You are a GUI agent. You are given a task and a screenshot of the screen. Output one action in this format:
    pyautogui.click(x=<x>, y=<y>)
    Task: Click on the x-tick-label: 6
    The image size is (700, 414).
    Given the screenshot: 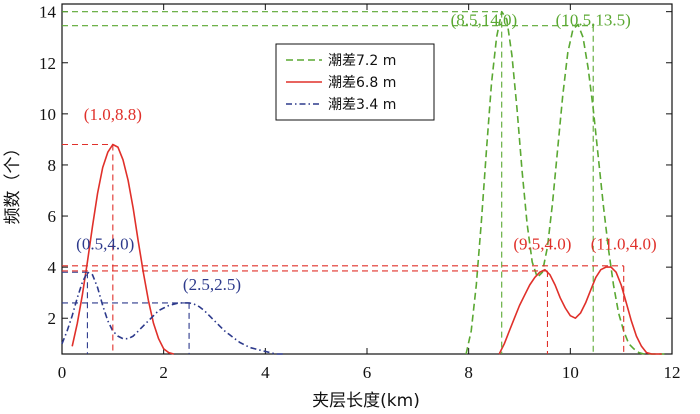 What is the action you would take?
    pyautogui.click(x=367, y=372)
    